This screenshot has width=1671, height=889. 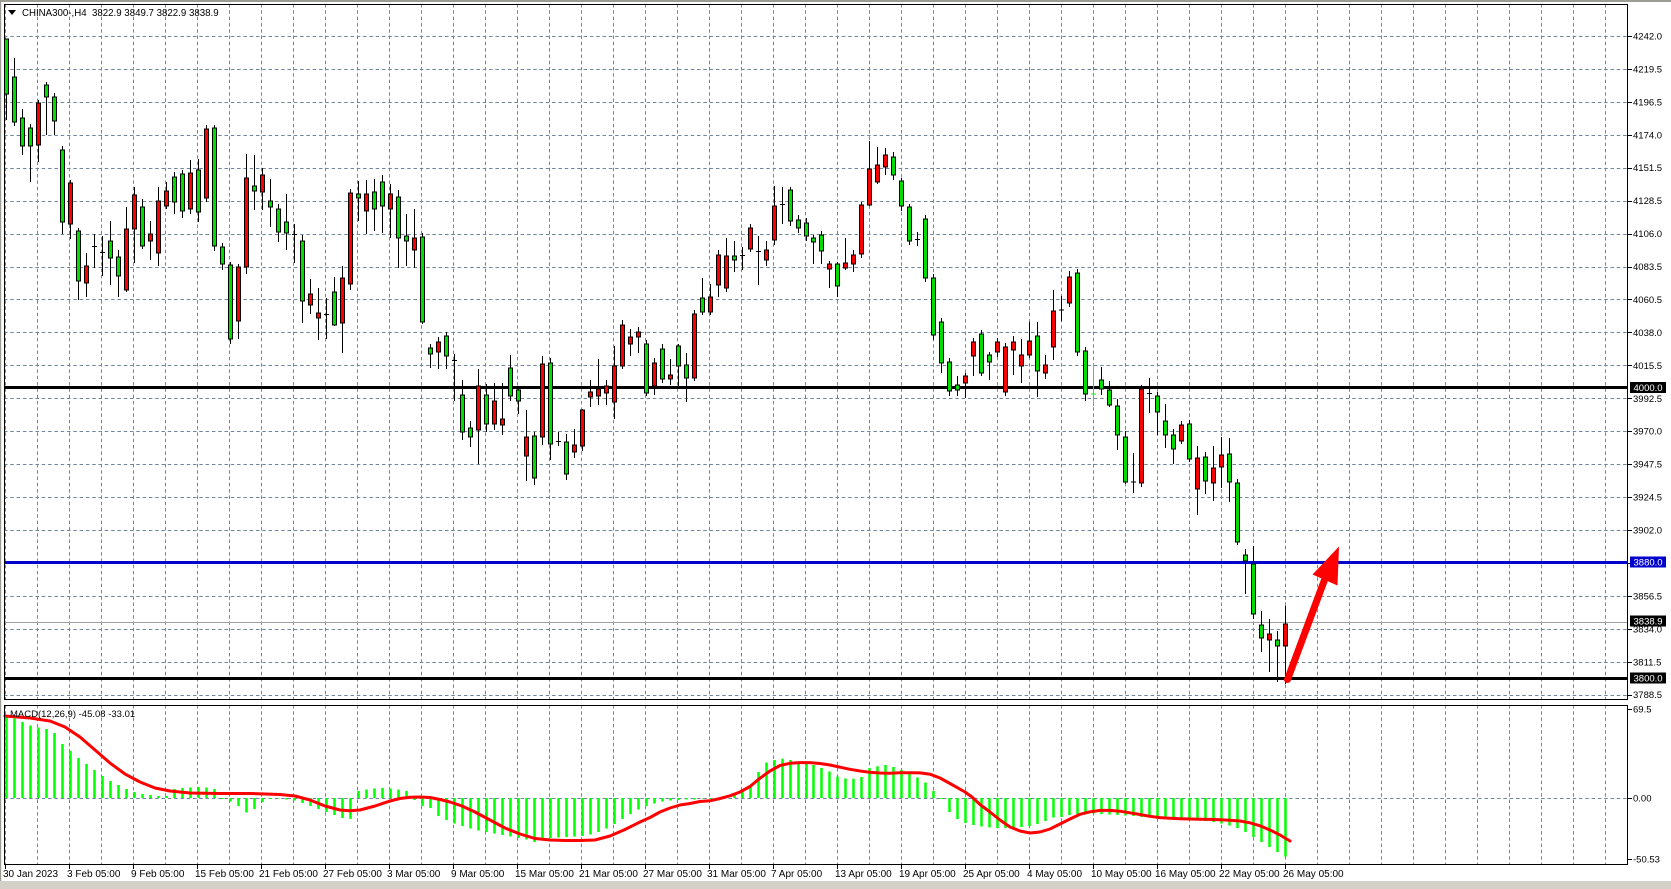 I want to click on svg-text: 0.00, so click(x=1642, y=799).